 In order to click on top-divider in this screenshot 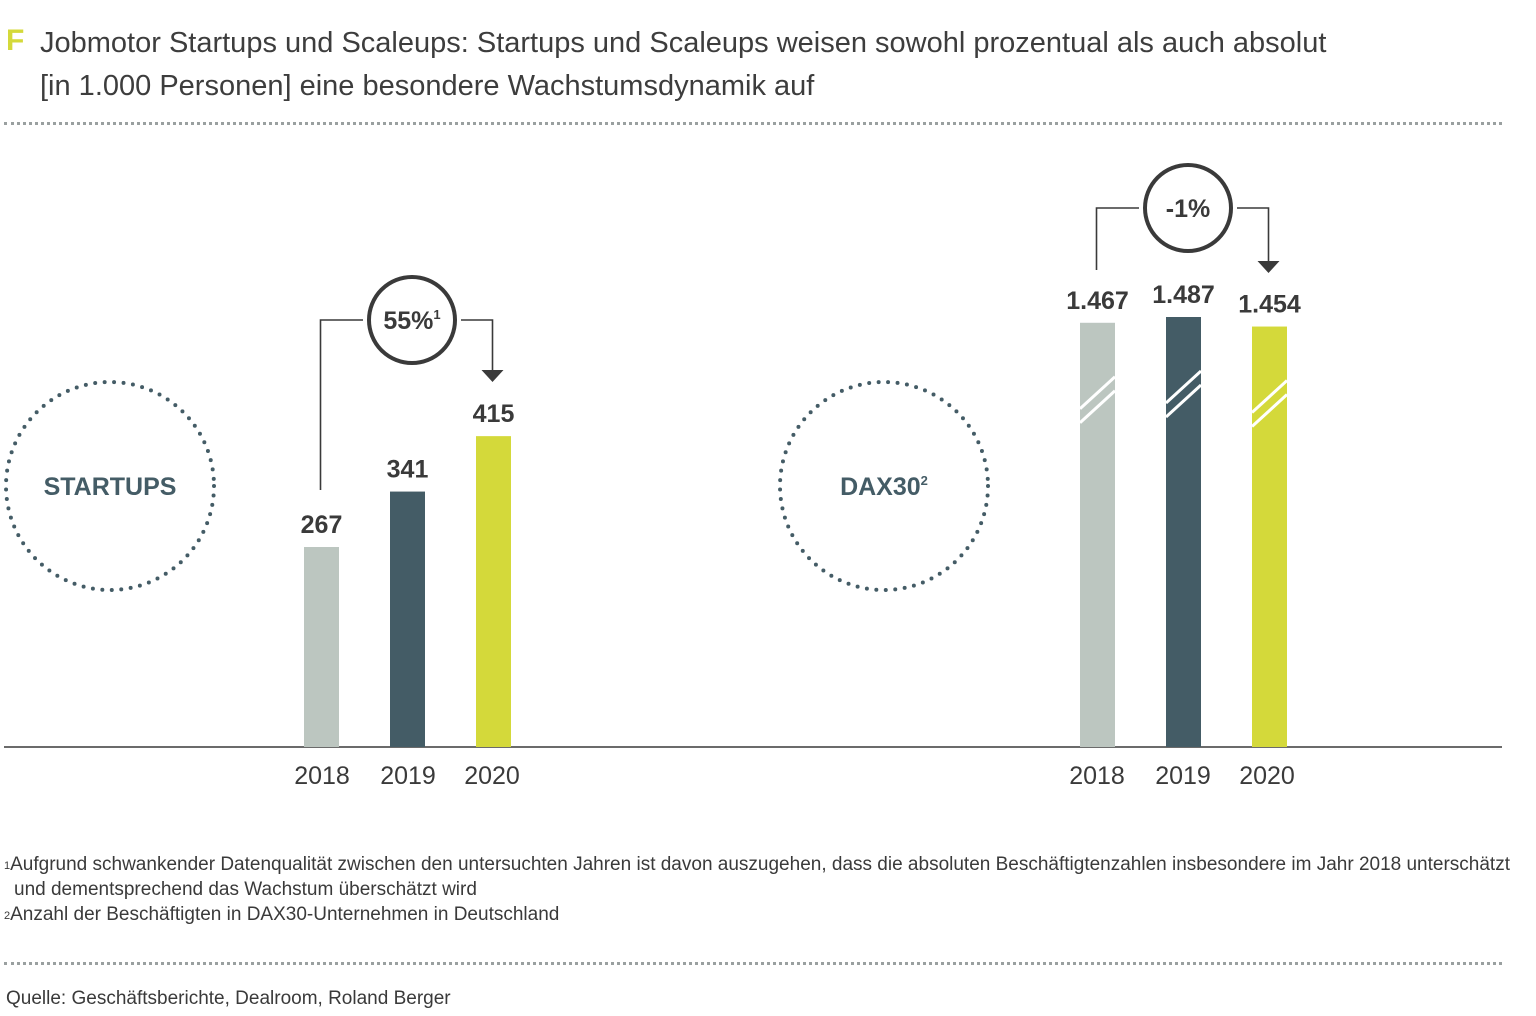, I will do `click(753, 123)`.